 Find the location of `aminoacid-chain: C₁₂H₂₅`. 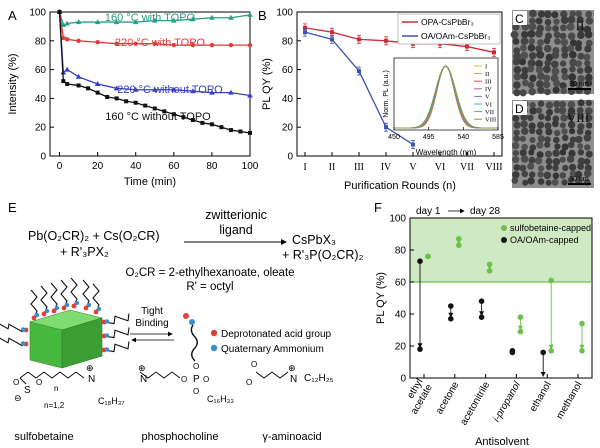

aminoacid-chain: C₁₂H₂₅ is located at coordinates (319, 378).